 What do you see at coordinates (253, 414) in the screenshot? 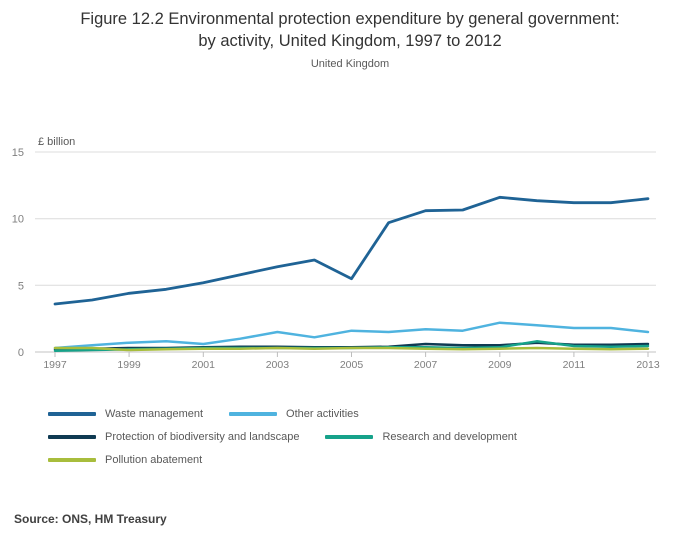
I see `other-activities-swatch` at bounding box center [253, 414].